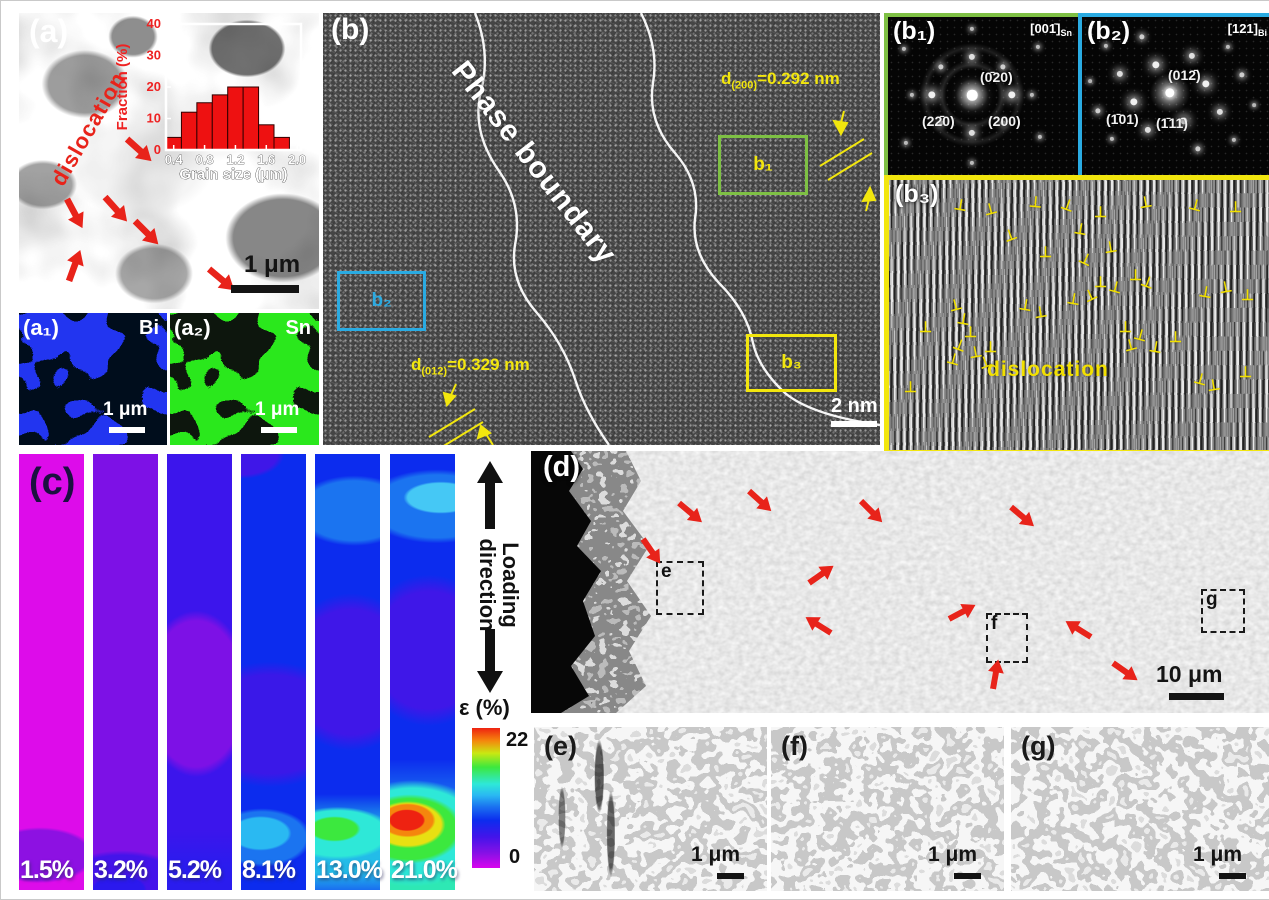  What do you see at coordinates (490, 497) in the screenshot?
I see `loading-up-arrow-icon` at bounding box center [490, 497].